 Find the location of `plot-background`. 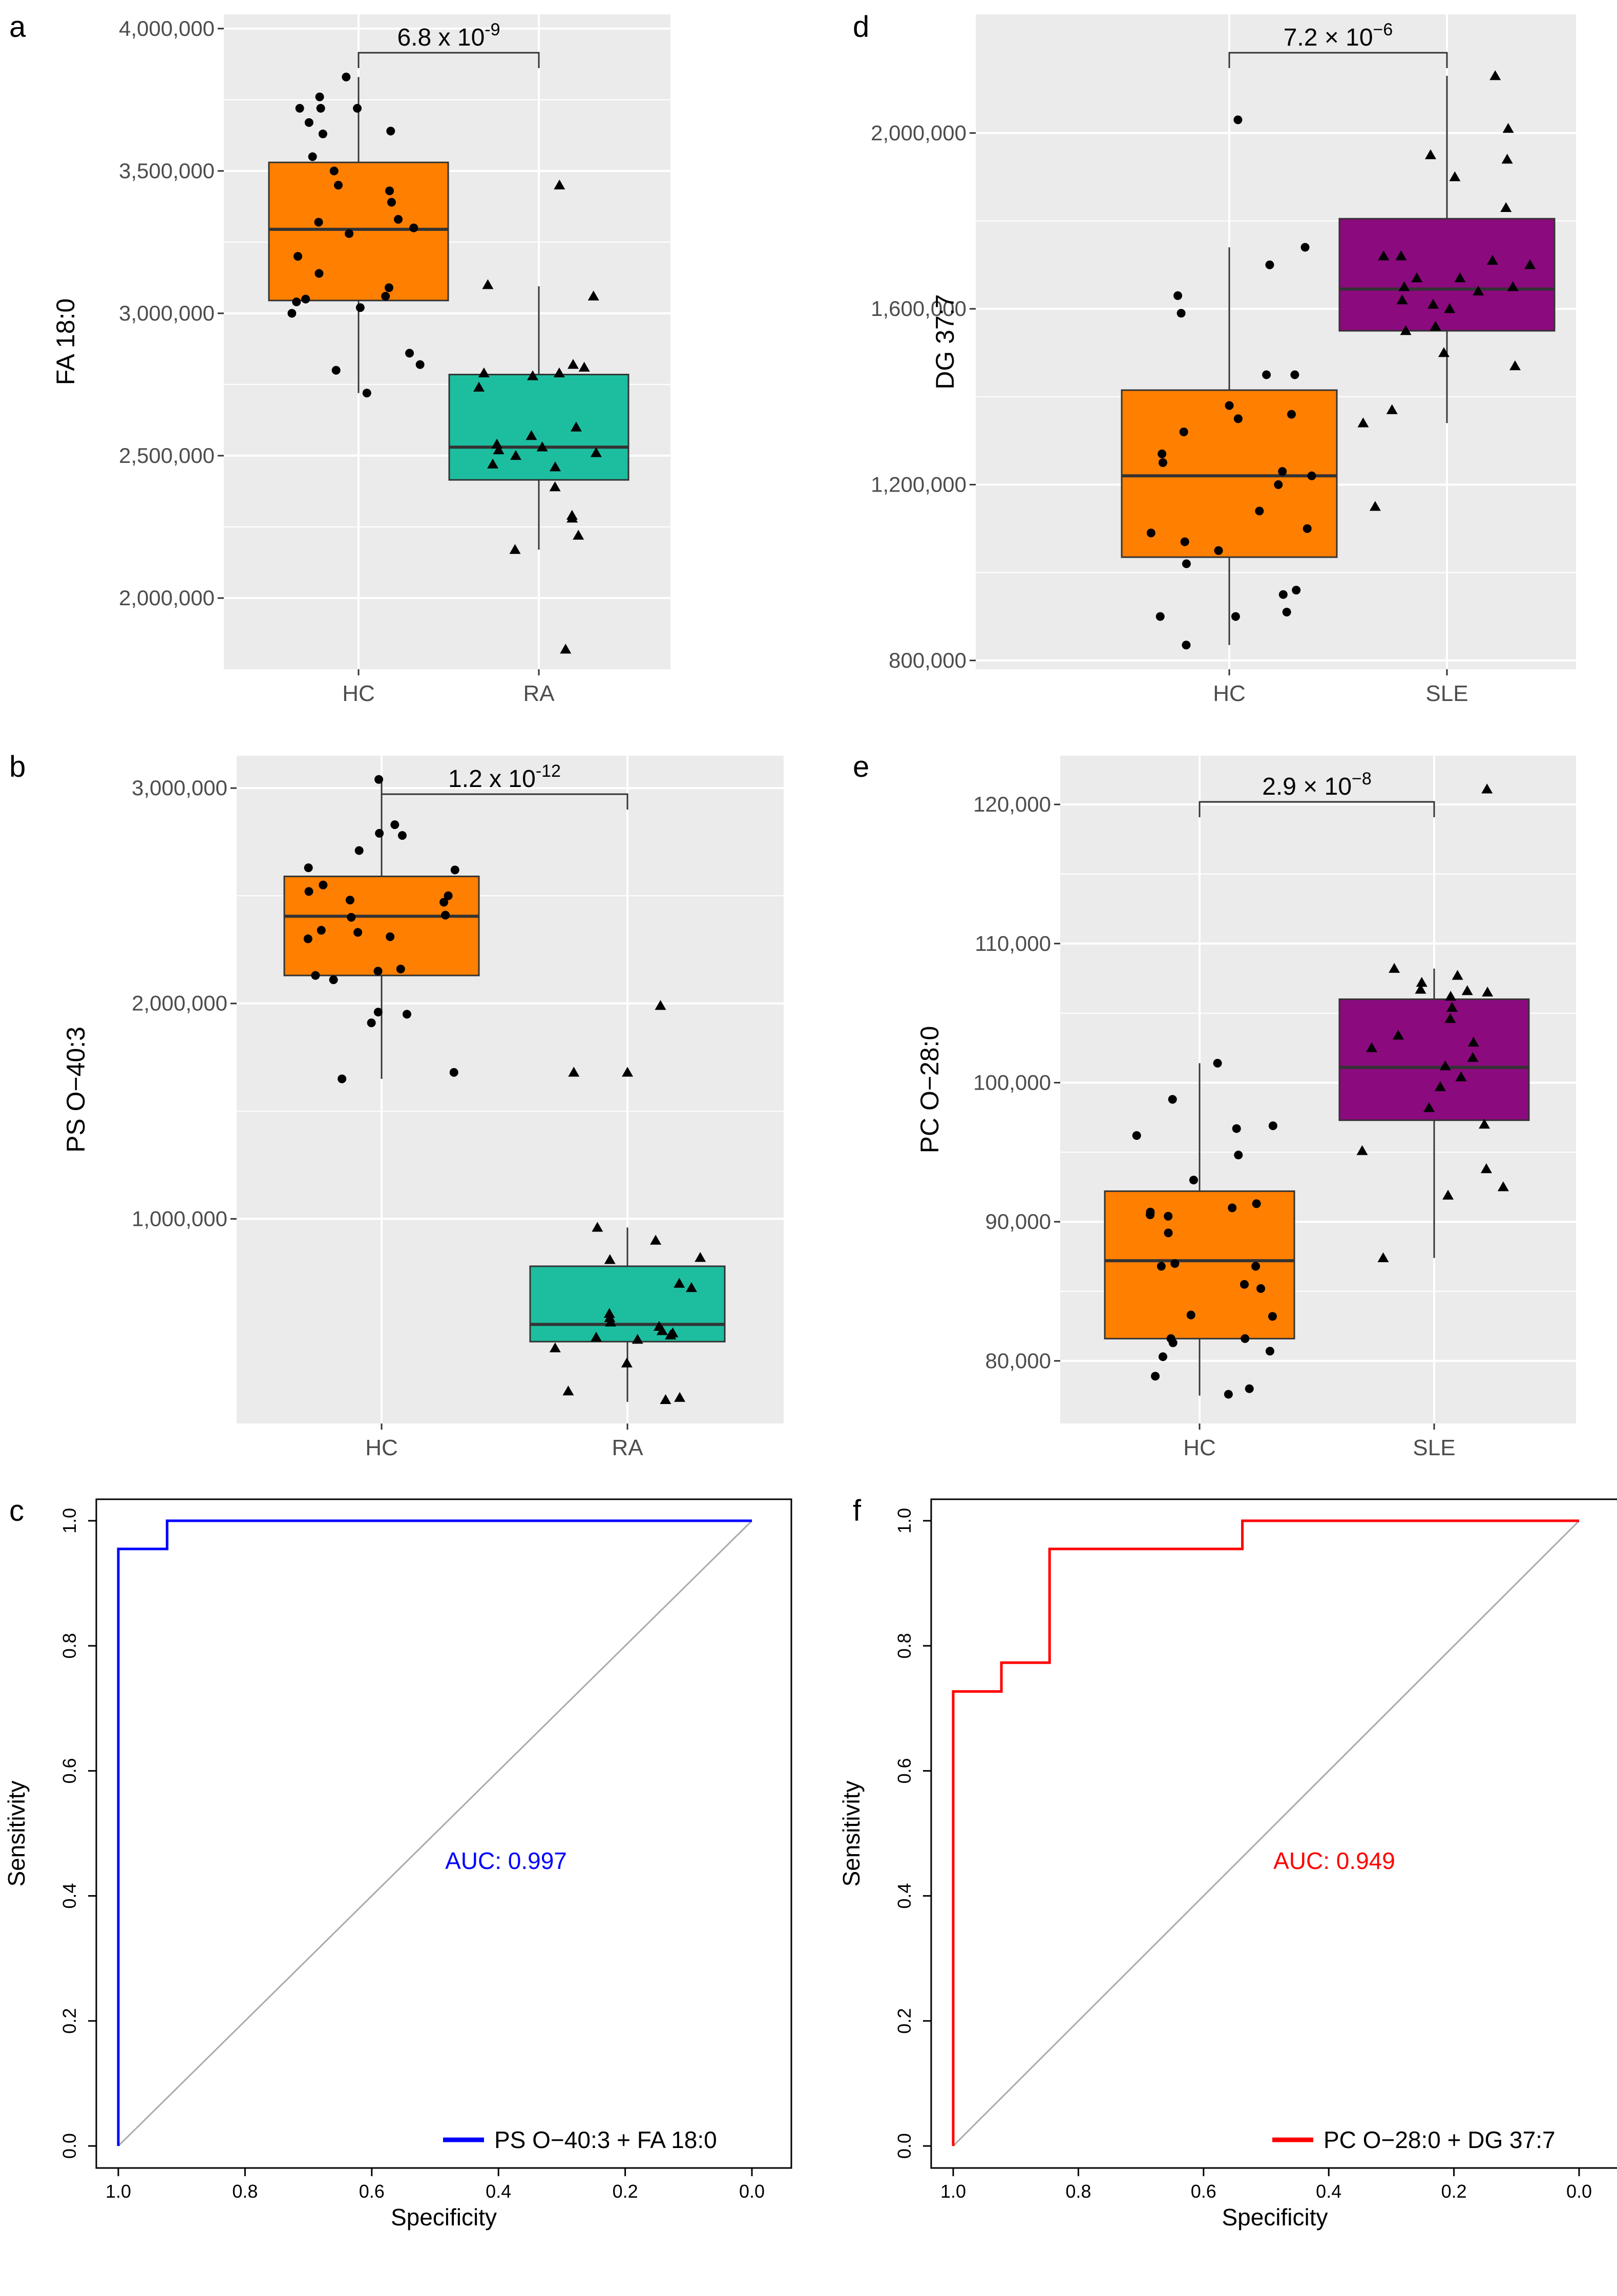

plot-background is located at coordinates (1276, 342).